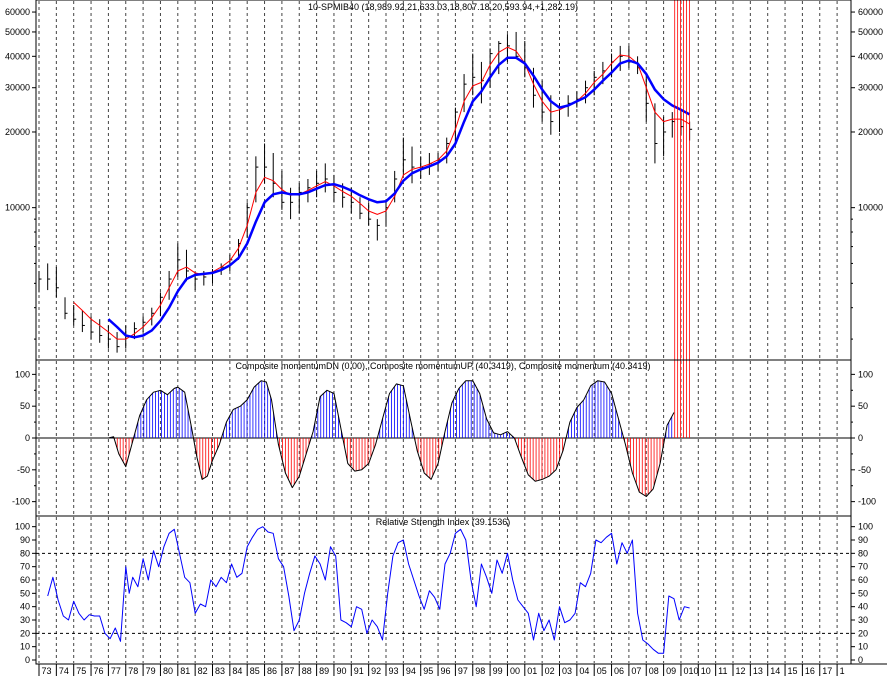  I want to click on x-tick-label: 11, so click(722, 671).